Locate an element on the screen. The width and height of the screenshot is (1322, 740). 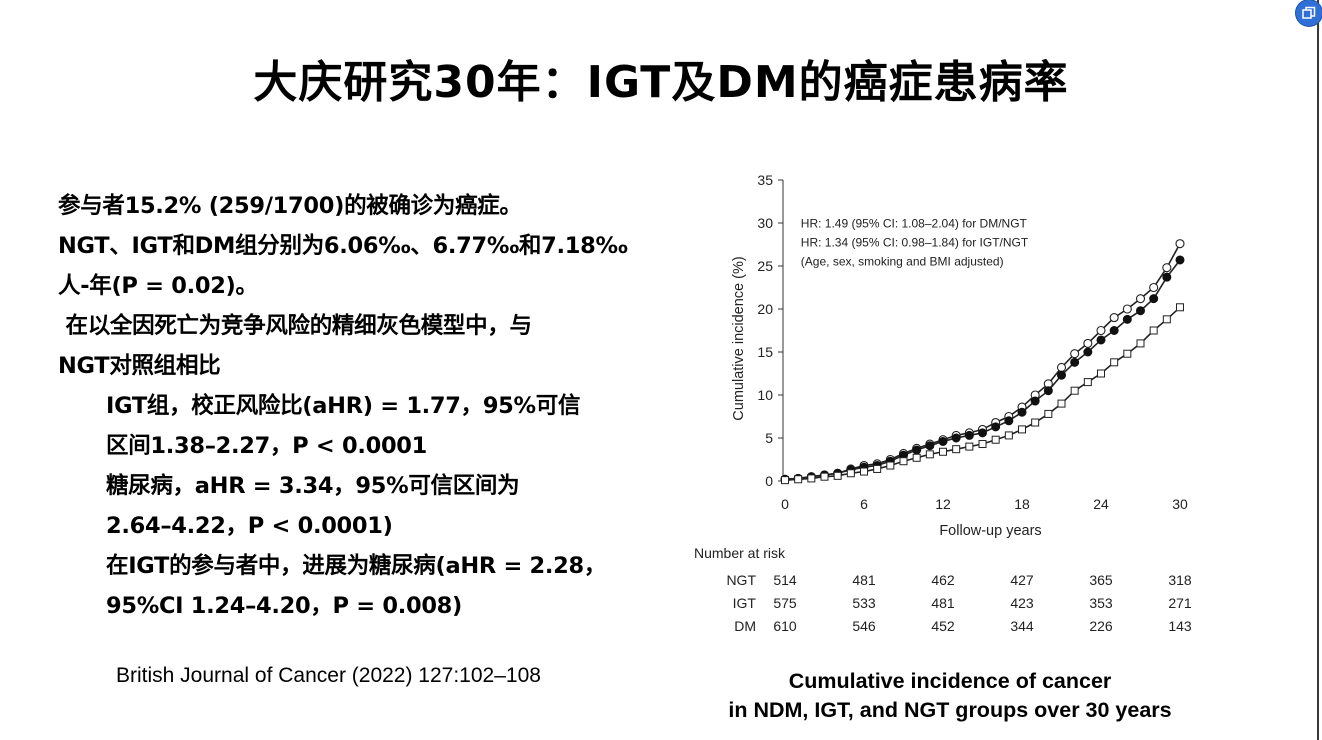
body-line: 参与者15.2% (259/1700)的被确诊为癌症。 is located at coordinates (290, 206).